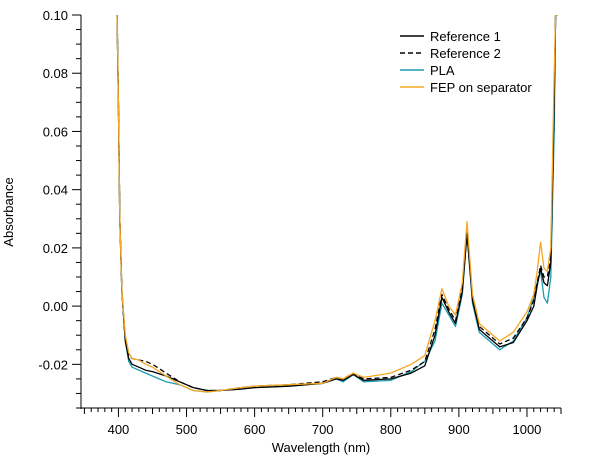 The height and width of the screenshot is (457, 593). I want to click on x-tick-label: 800, so click(391, 429).